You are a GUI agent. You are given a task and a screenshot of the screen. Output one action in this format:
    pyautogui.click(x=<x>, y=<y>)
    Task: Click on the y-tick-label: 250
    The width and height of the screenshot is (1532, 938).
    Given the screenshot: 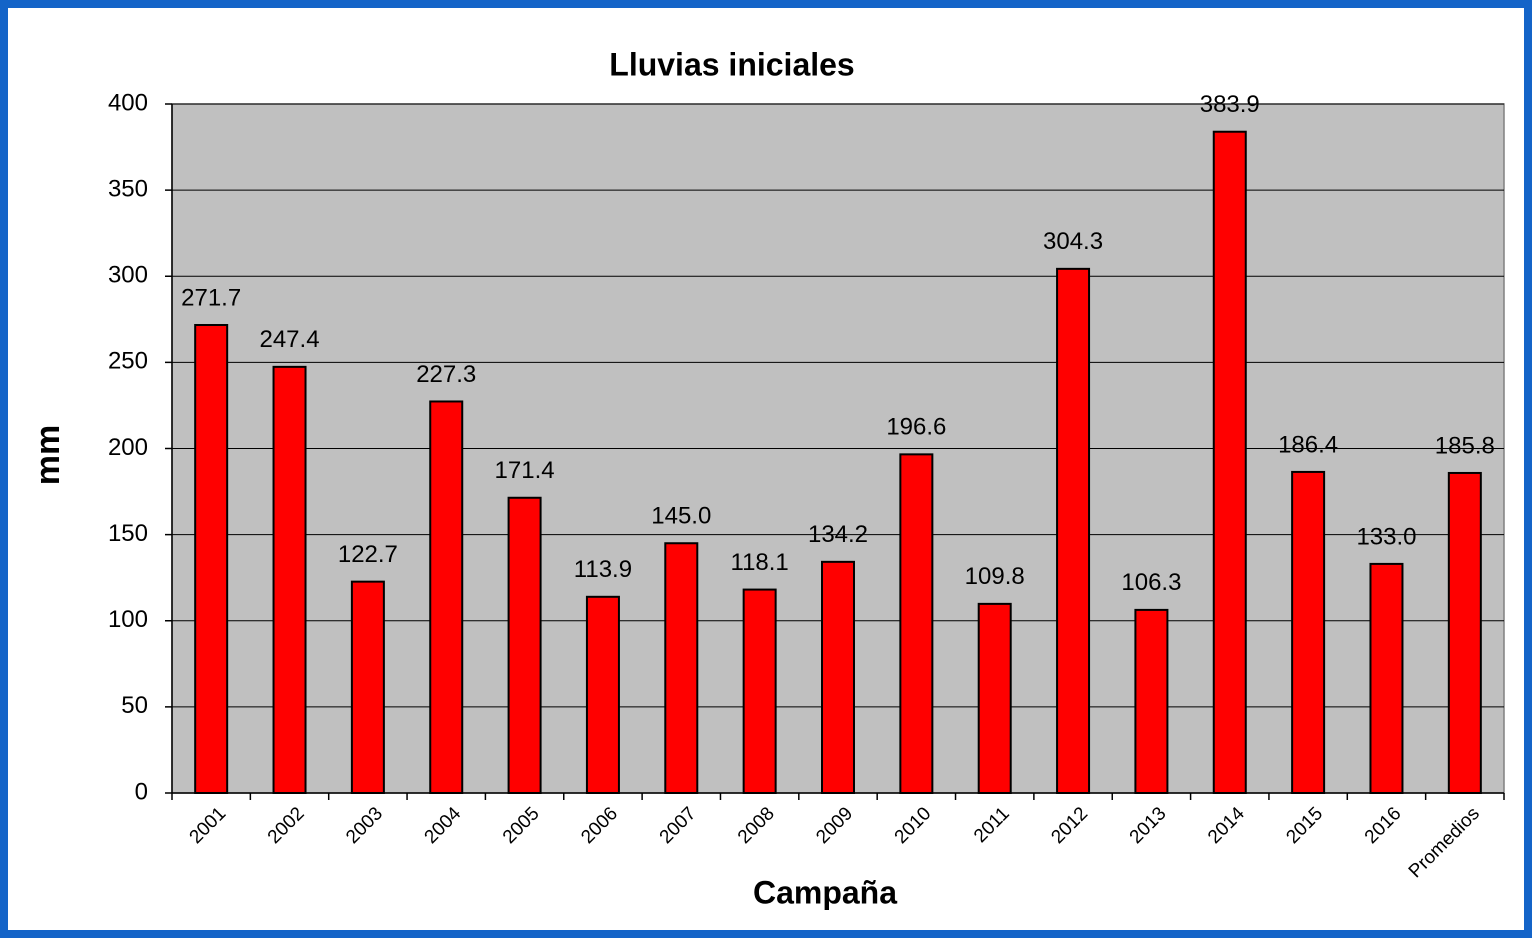 What is the action you would take?
    pyautogui.click(x=128, y=361)
    